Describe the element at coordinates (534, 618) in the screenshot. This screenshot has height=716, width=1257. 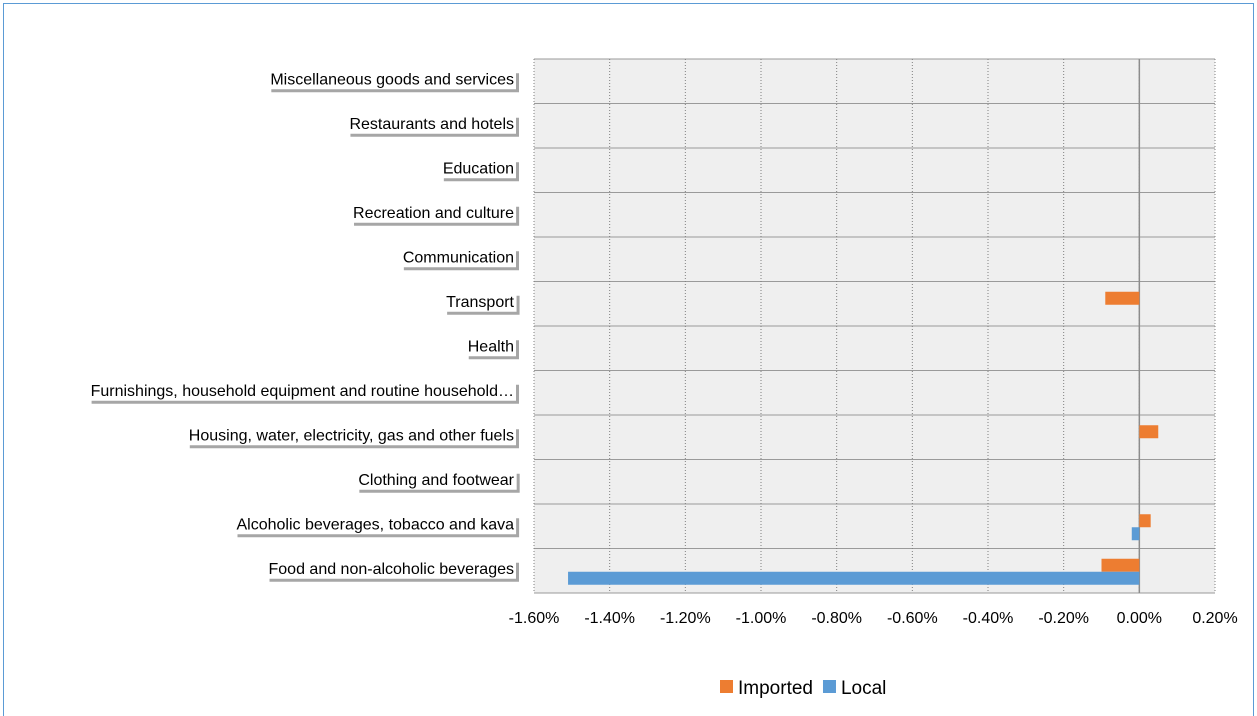
I see `x-tick-label: -1.60%` at that location.